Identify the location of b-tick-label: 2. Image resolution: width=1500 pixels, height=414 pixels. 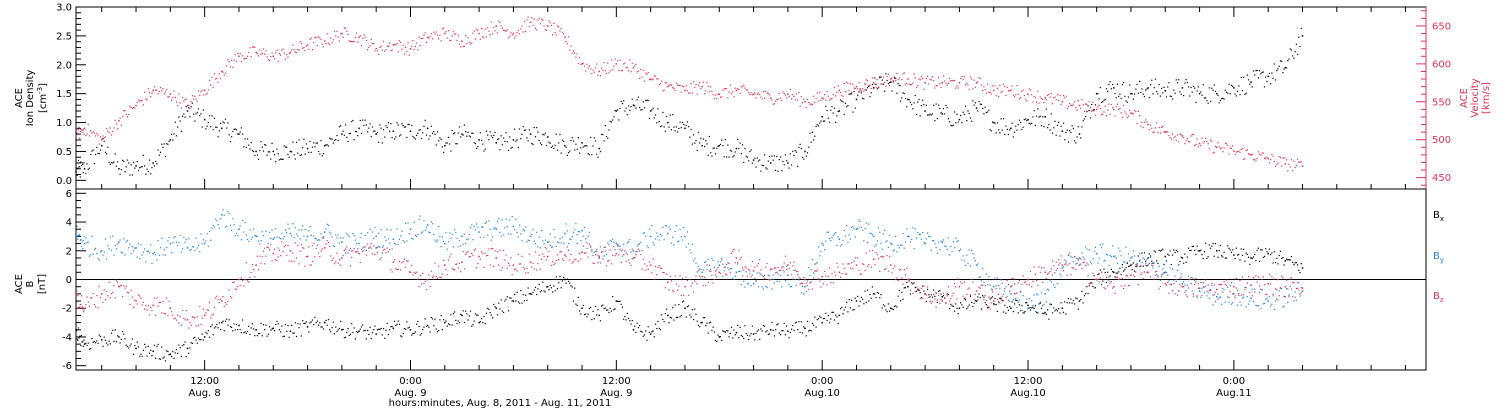
(69, 251).